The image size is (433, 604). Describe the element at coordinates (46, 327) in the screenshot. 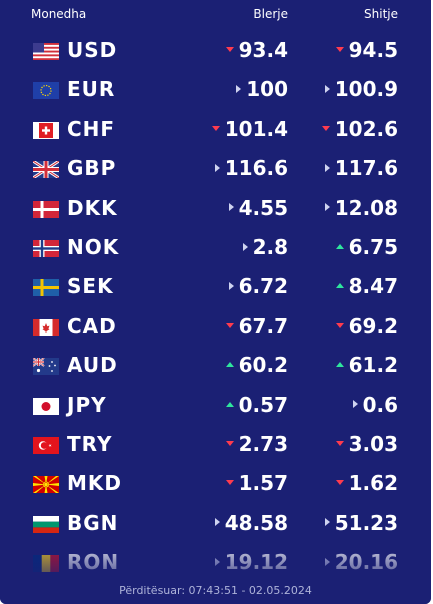

I see `flag-ca-icon` at that location.